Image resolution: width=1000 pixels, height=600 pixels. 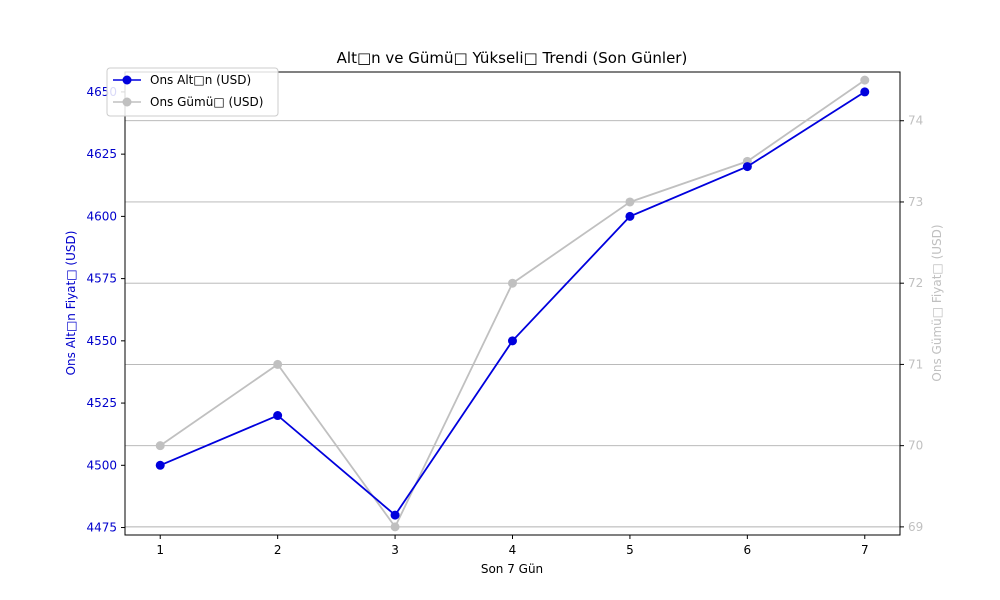 I want to click on legend: Ons Alt□n (USD) Ons Gümü□ (USD), so click(x=192, y=92).